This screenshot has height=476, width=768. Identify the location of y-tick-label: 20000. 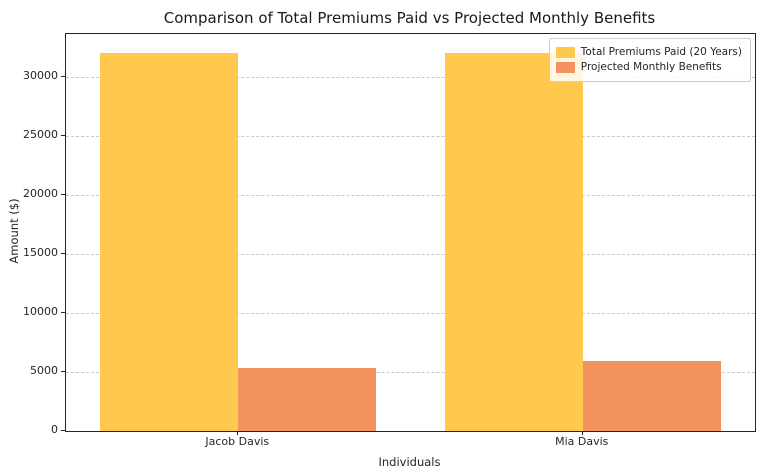
(40, 193).